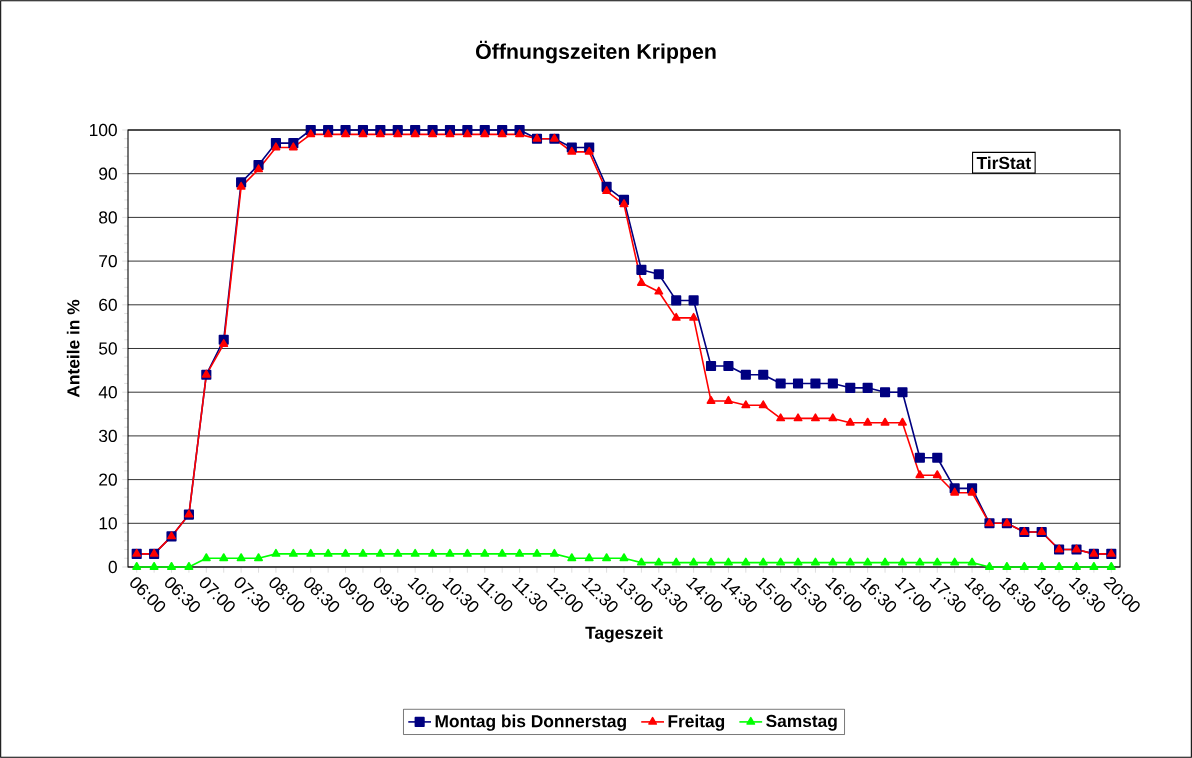 The width and height of the screenshot is (1192, 758). What do you see at coordinates (108, 348) in the screenshot?
I see `y-tick-label: 50` at bounding box center [108, 348].